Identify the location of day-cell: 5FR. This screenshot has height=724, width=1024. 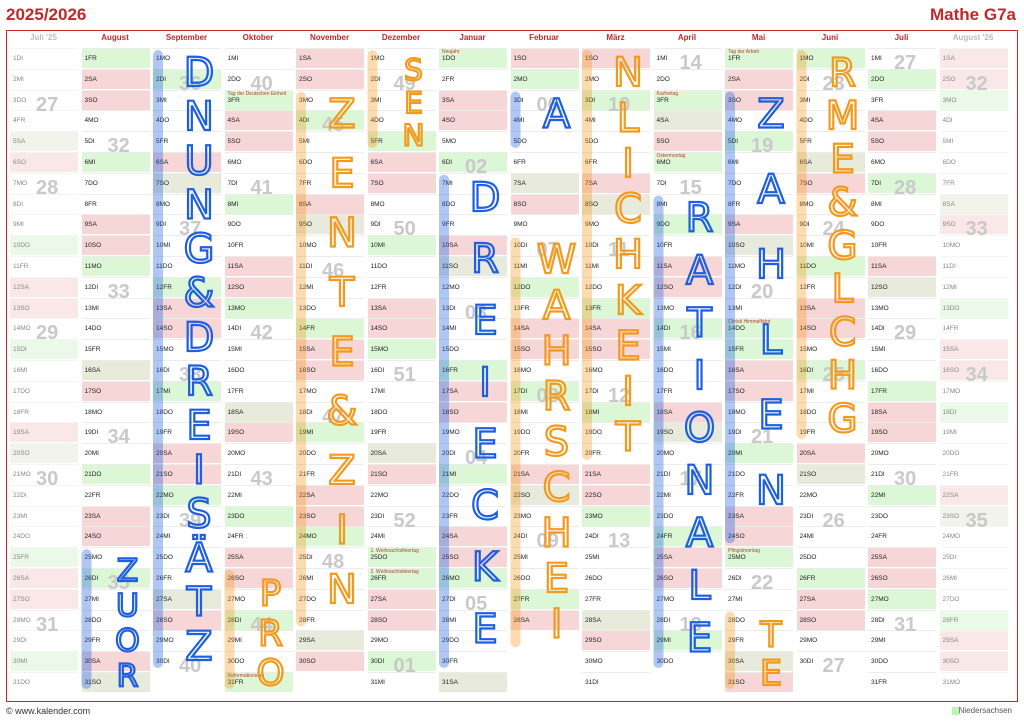
(401, 141).